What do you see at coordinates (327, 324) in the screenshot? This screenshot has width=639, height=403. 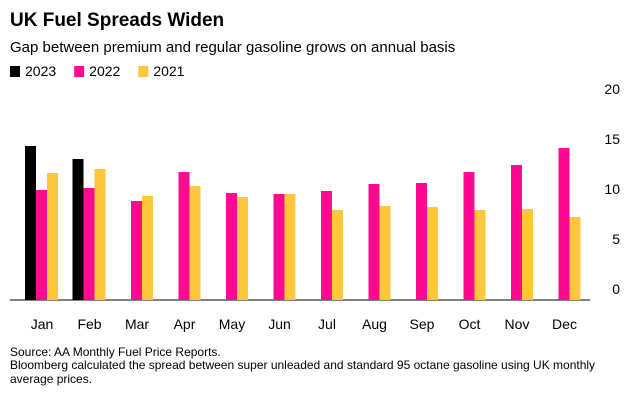 I see `x-tick-label: Jul` at bounding box center [327, 324].